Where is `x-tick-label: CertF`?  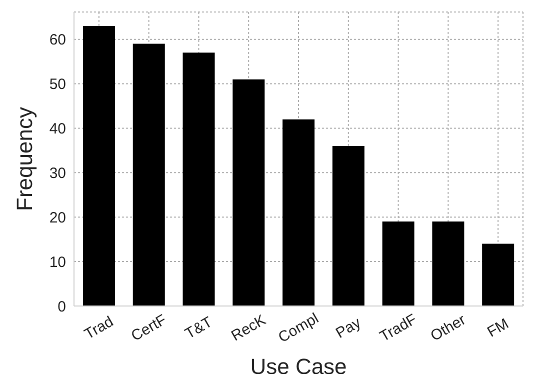
x-tick-label: CertF is located at coordinates (149, 328).